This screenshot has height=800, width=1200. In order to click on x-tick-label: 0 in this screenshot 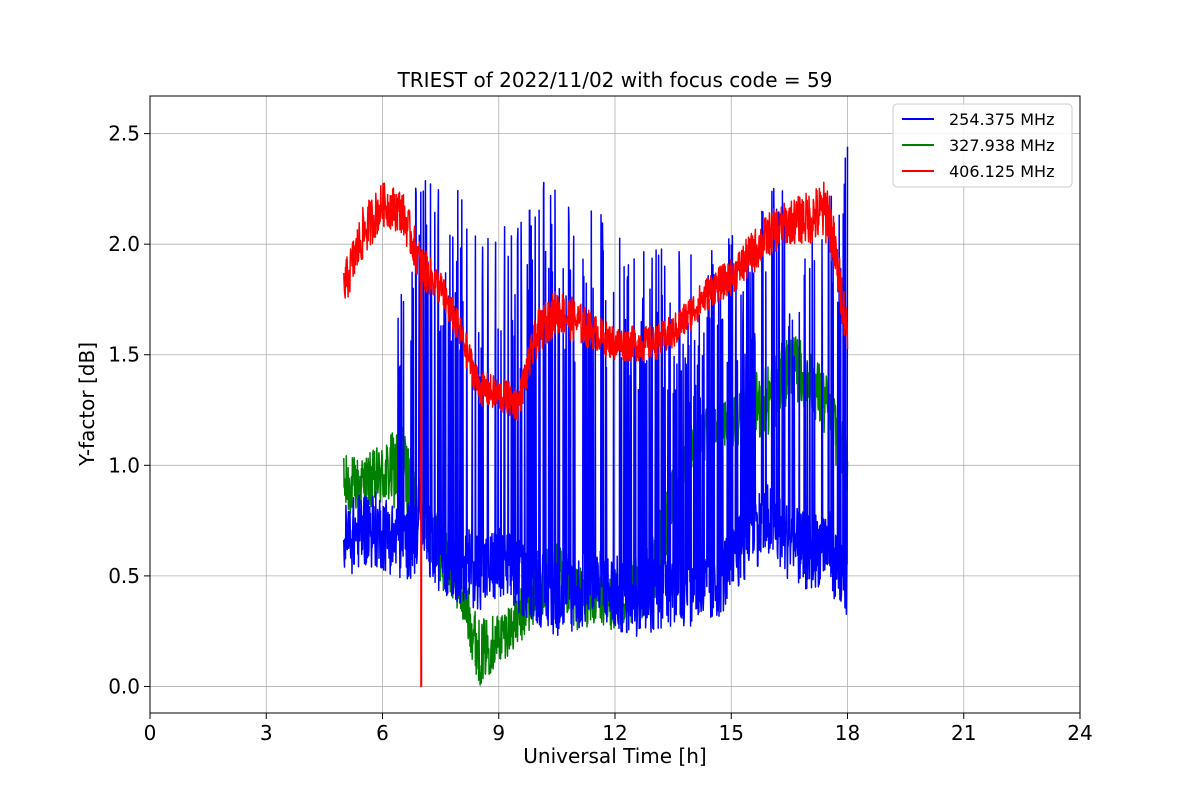, I will do `click(150, 733)`.